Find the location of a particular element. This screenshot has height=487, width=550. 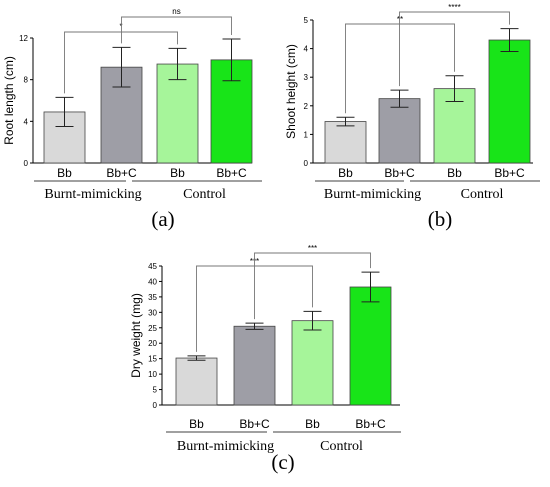

significance-label: ** is located at coordinates (400, 19).